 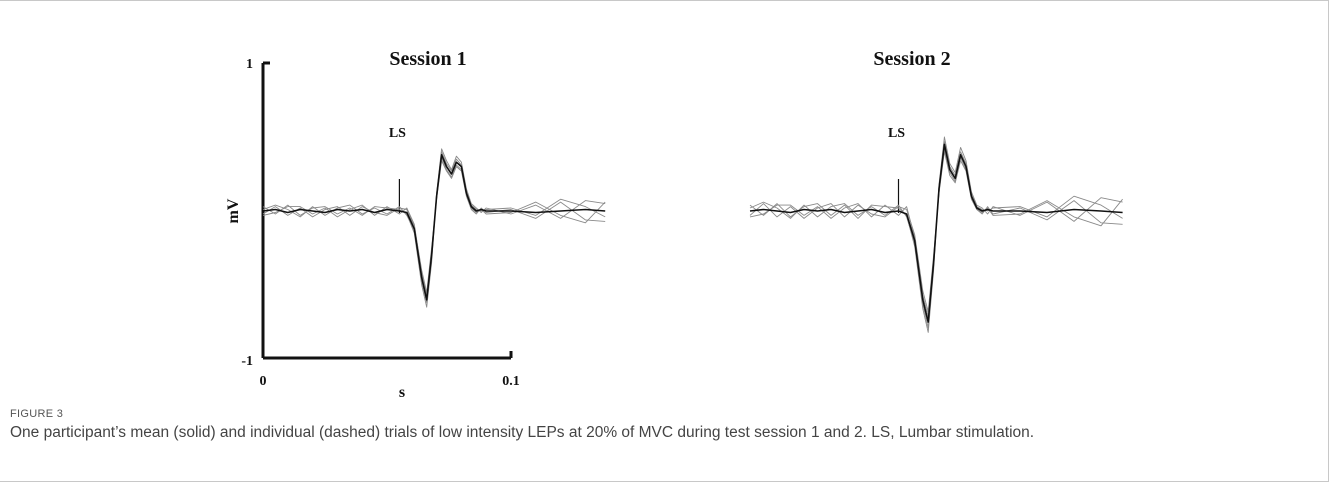 I want to click on figure-label: FIGURE 3, so click(x=37, y=414).